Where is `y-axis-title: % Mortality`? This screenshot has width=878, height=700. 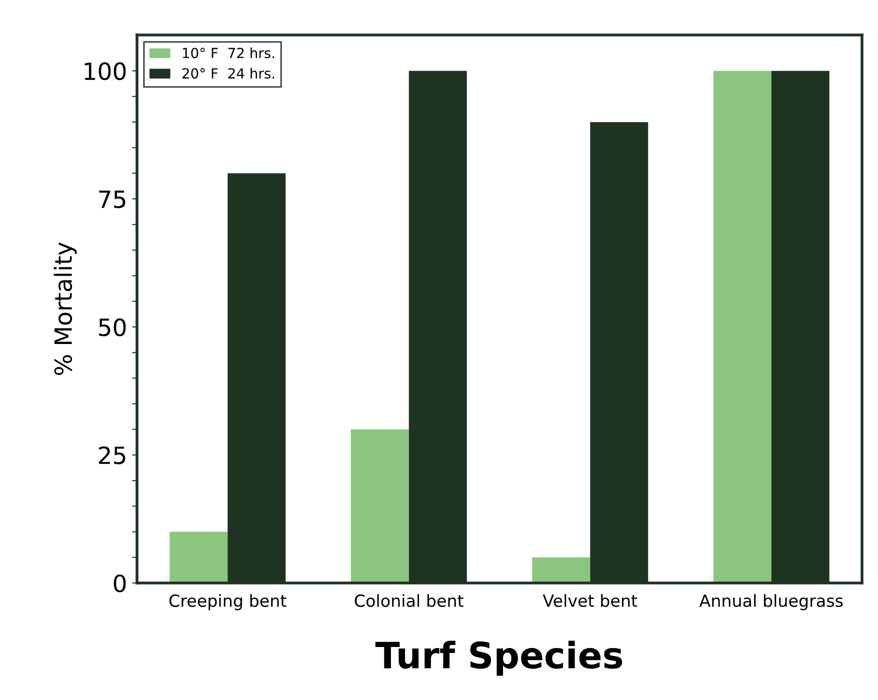
y-axis-title: % Mortality is located at coordinates (65, 308).